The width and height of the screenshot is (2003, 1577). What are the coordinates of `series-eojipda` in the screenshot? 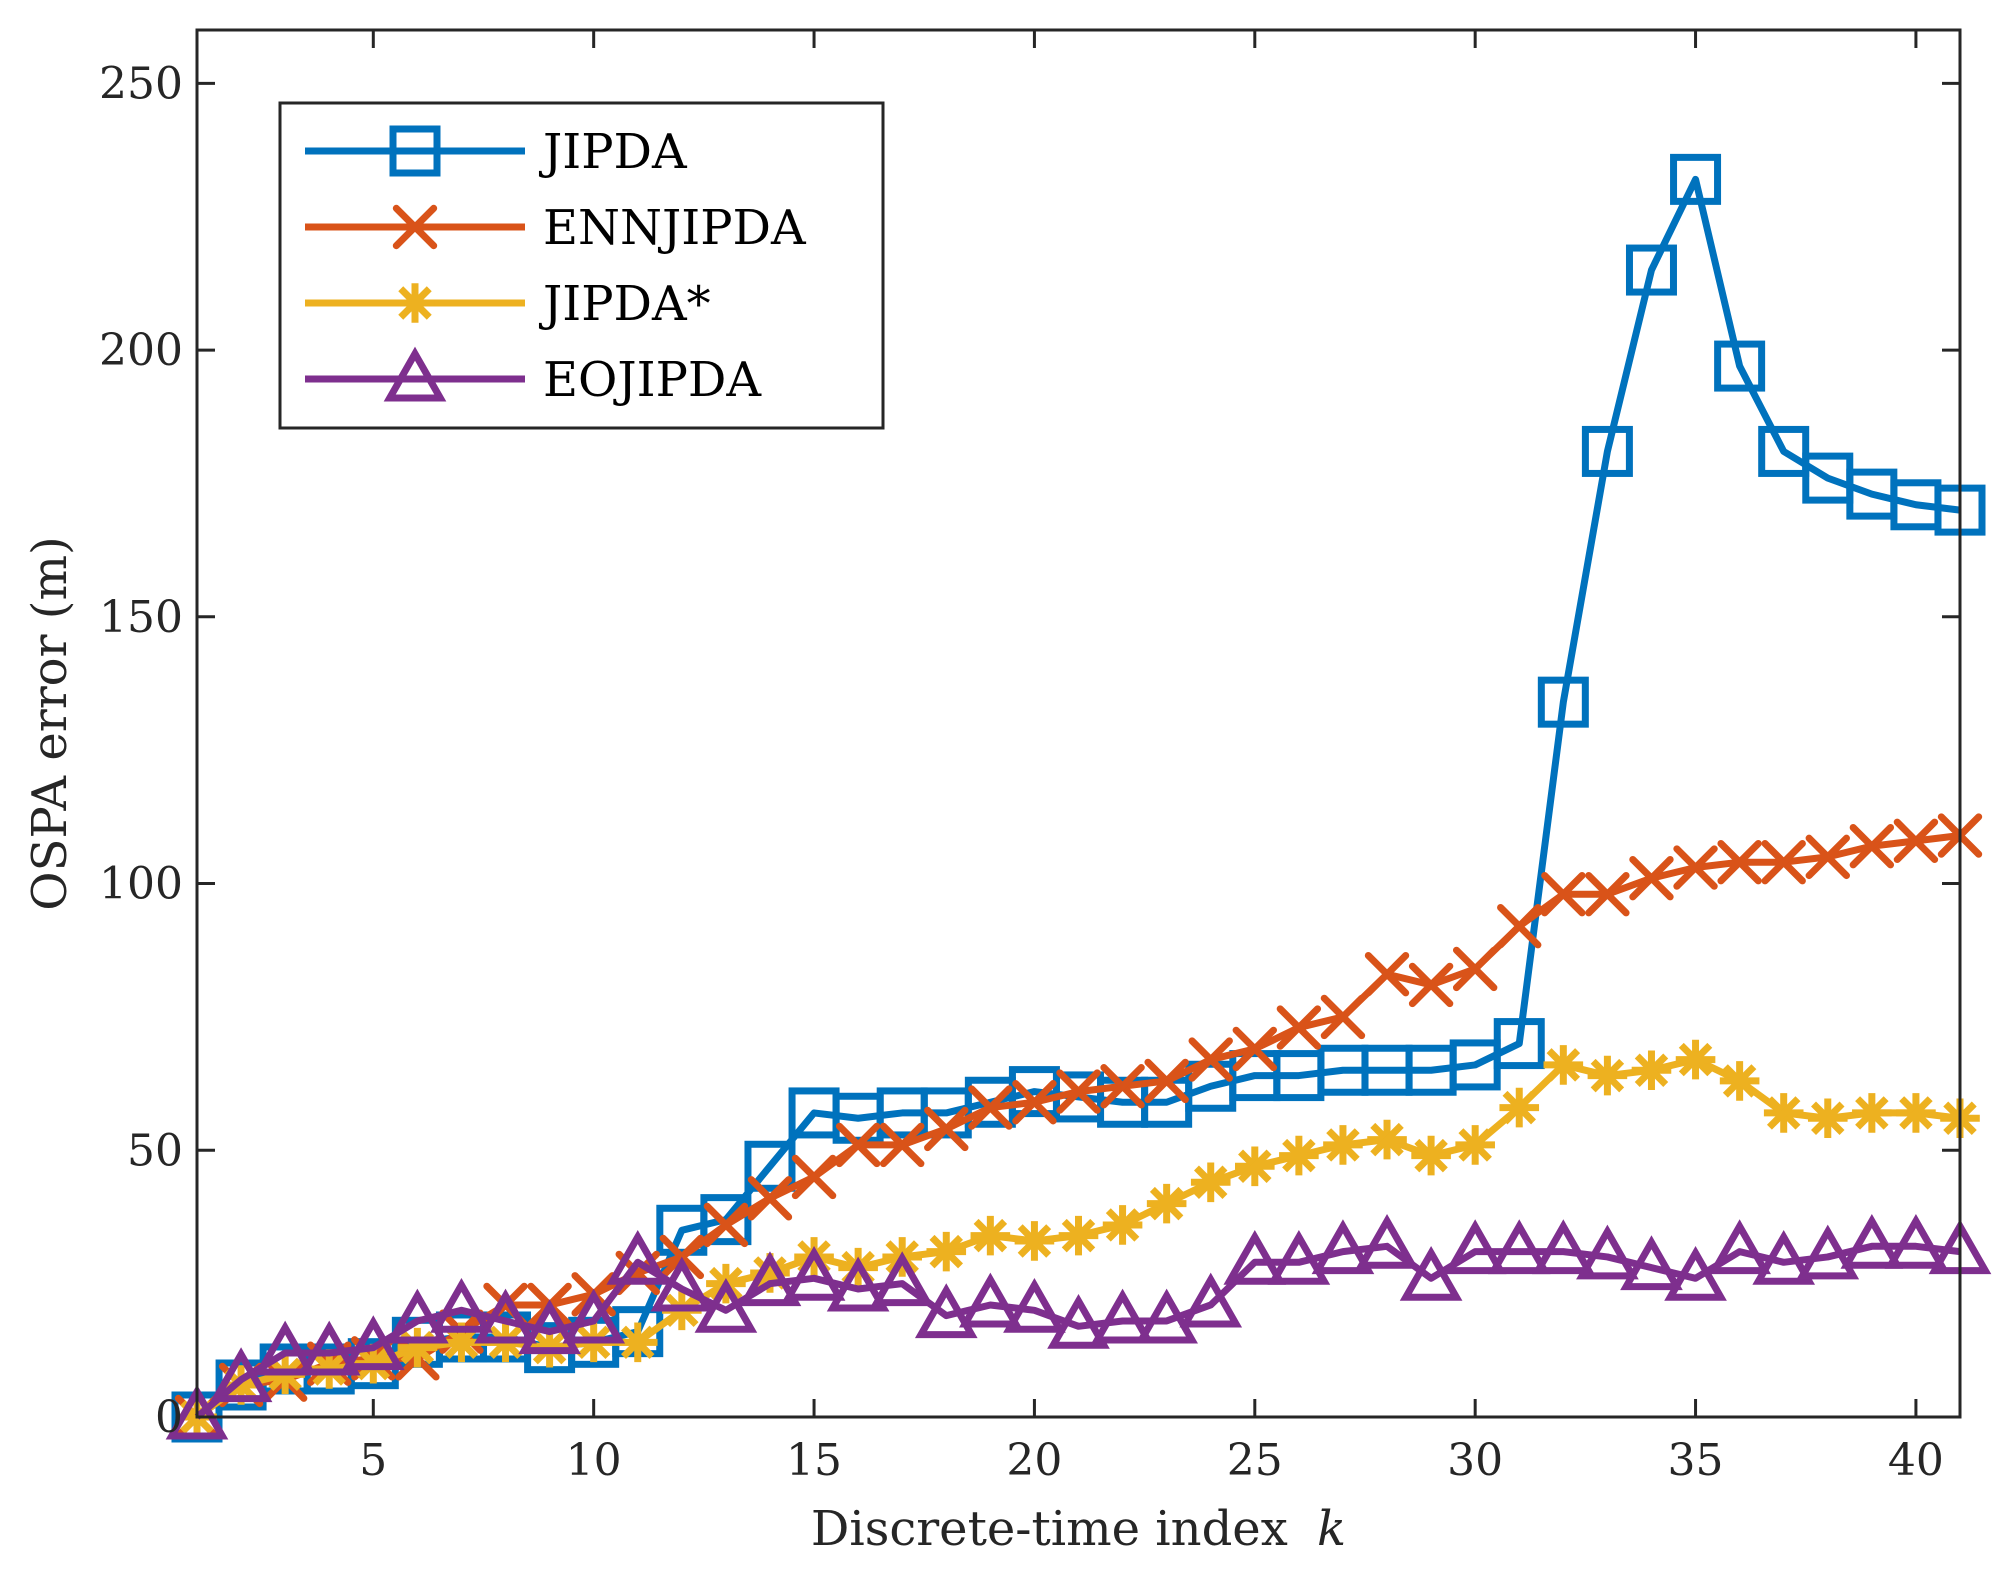 It's located at (1078, 1326).